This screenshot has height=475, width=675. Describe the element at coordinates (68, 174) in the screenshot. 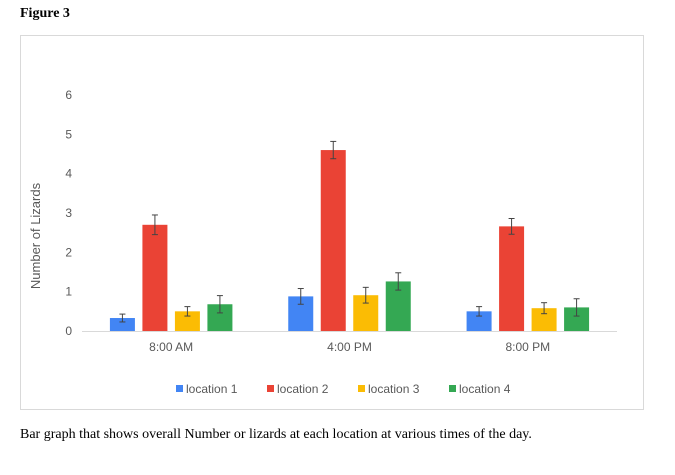

I see `y-tick-label: 4` at that location.